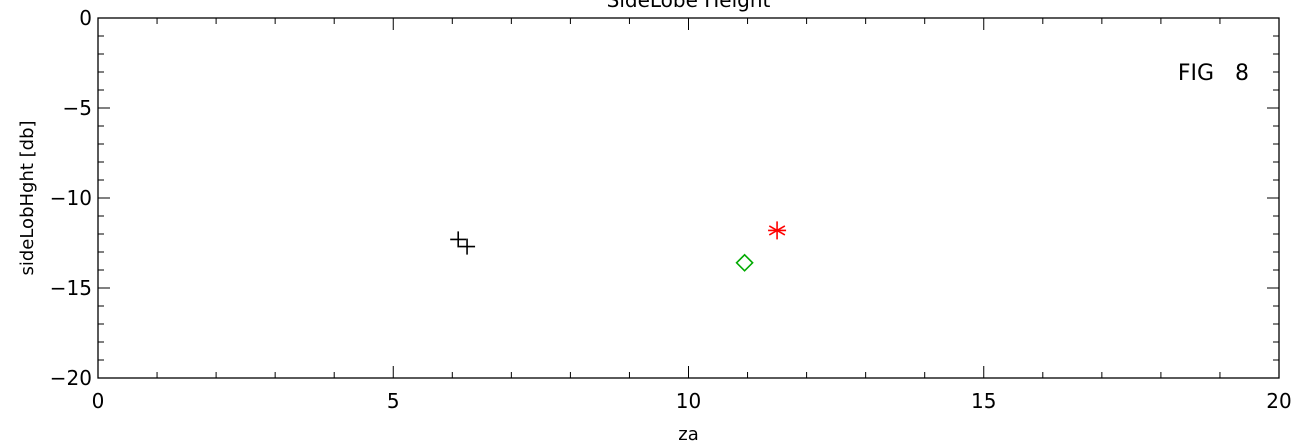 The image size is (1307, 445). Describe the element at coordinates (689, 6) in the screenshot. I see `chart-title: SideLobe Height` at that location.